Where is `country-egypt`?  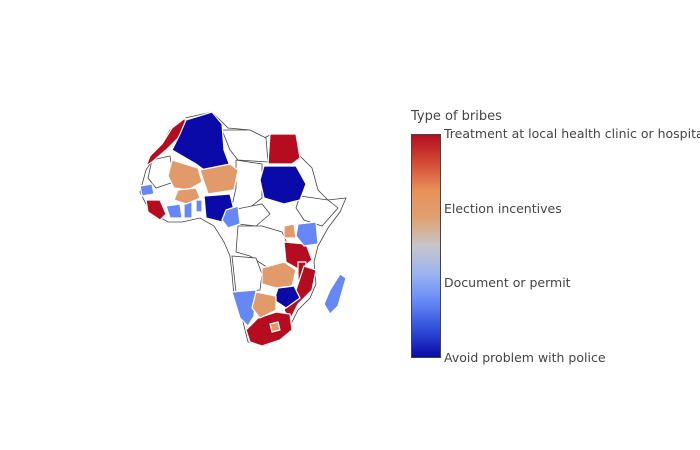 country-egypt is located at coordinates (284, 149).